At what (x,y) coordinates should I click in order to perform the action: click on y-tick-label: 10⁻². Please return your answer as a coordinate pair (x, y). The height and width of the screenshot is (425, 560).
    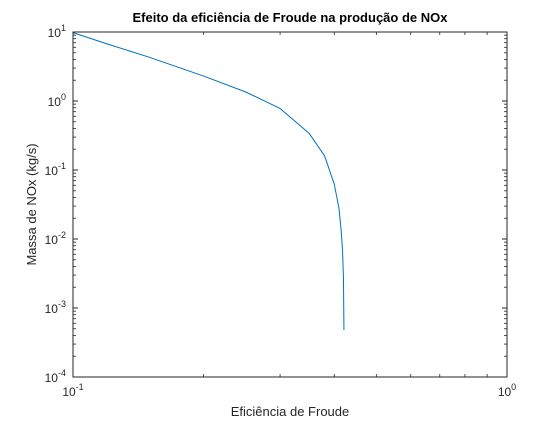
    Looking at the image, I should click on (55, 238).